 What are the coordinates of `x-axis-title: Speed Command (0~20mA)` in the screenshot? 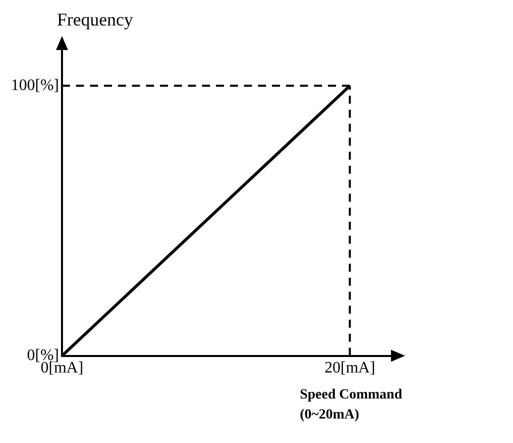 It's located at (351, 404).